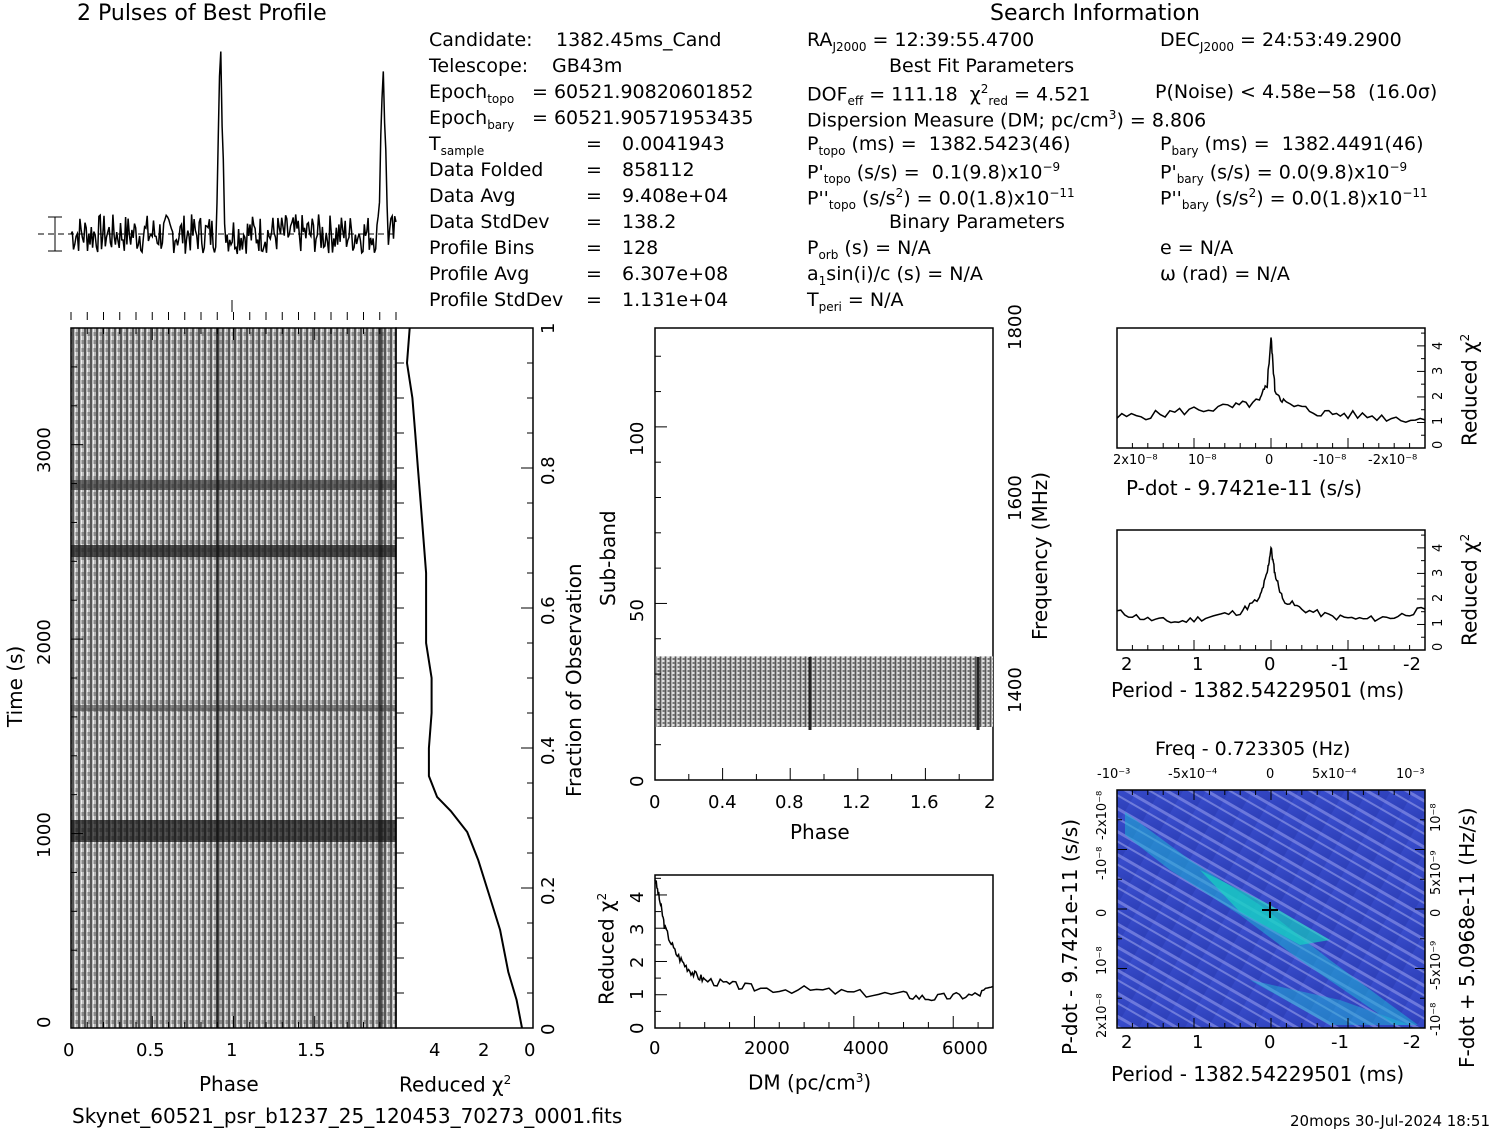 The image size is (1512, 1133). I want to click on pdtopo-line: P'topo (s/s) = 0.1(9.8)x10−9, so click(934, 173).